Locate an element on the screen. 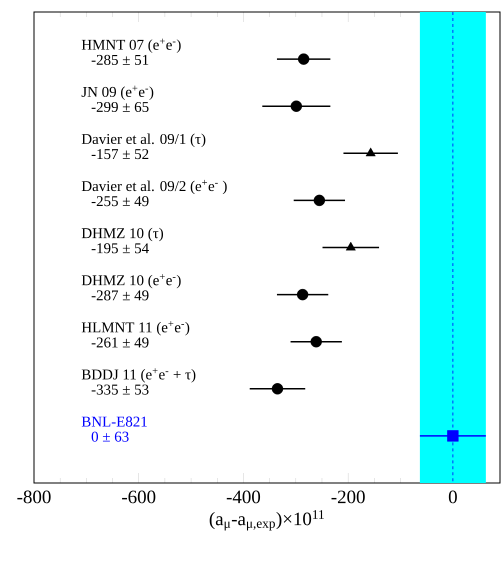  x-tick-label: -600 is located at coordinates (139, 497).